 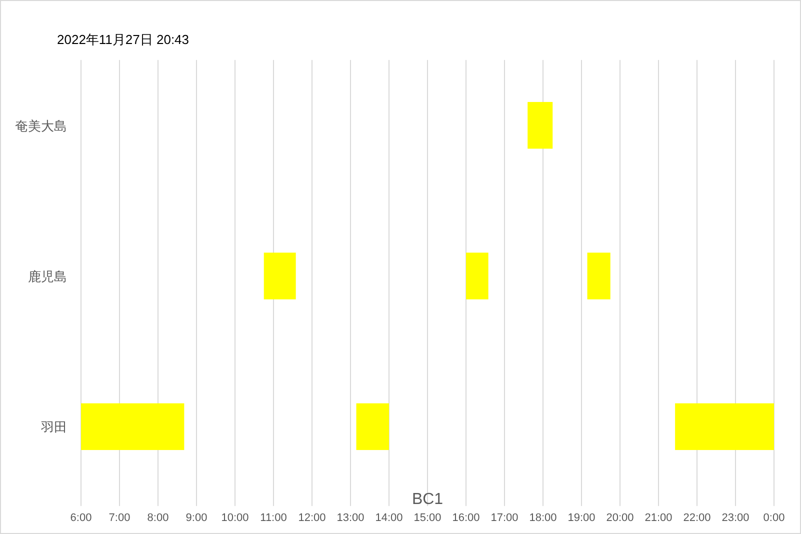 What do you see at coordinates (41, 126) in the screenshot?
I see `y-tick-label: 奄美大島` at bounding box center [41, 126].